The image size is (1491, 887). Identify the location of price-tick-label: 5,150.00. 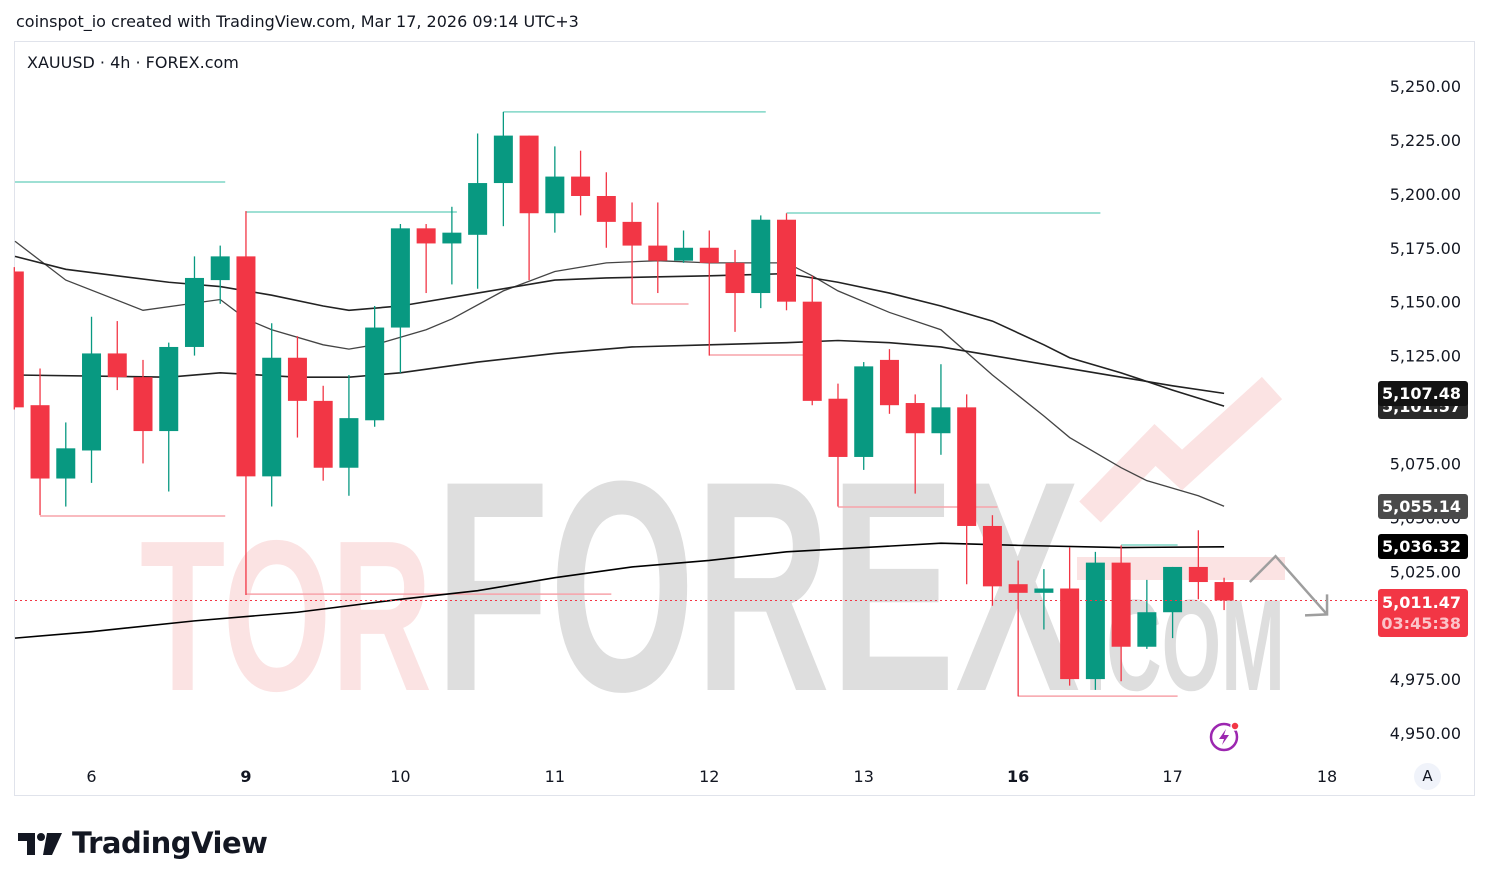
(1425, 302).